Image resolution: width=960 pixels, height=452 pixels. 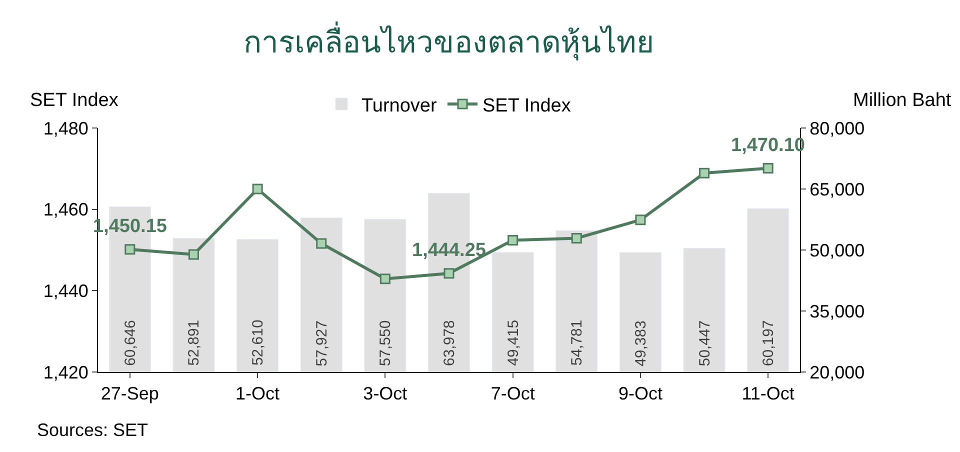 What do you see at coordinates (65, 128) in the screenshot?
I see `y-tick-label: 1,480` at bounding box center [65, 128].